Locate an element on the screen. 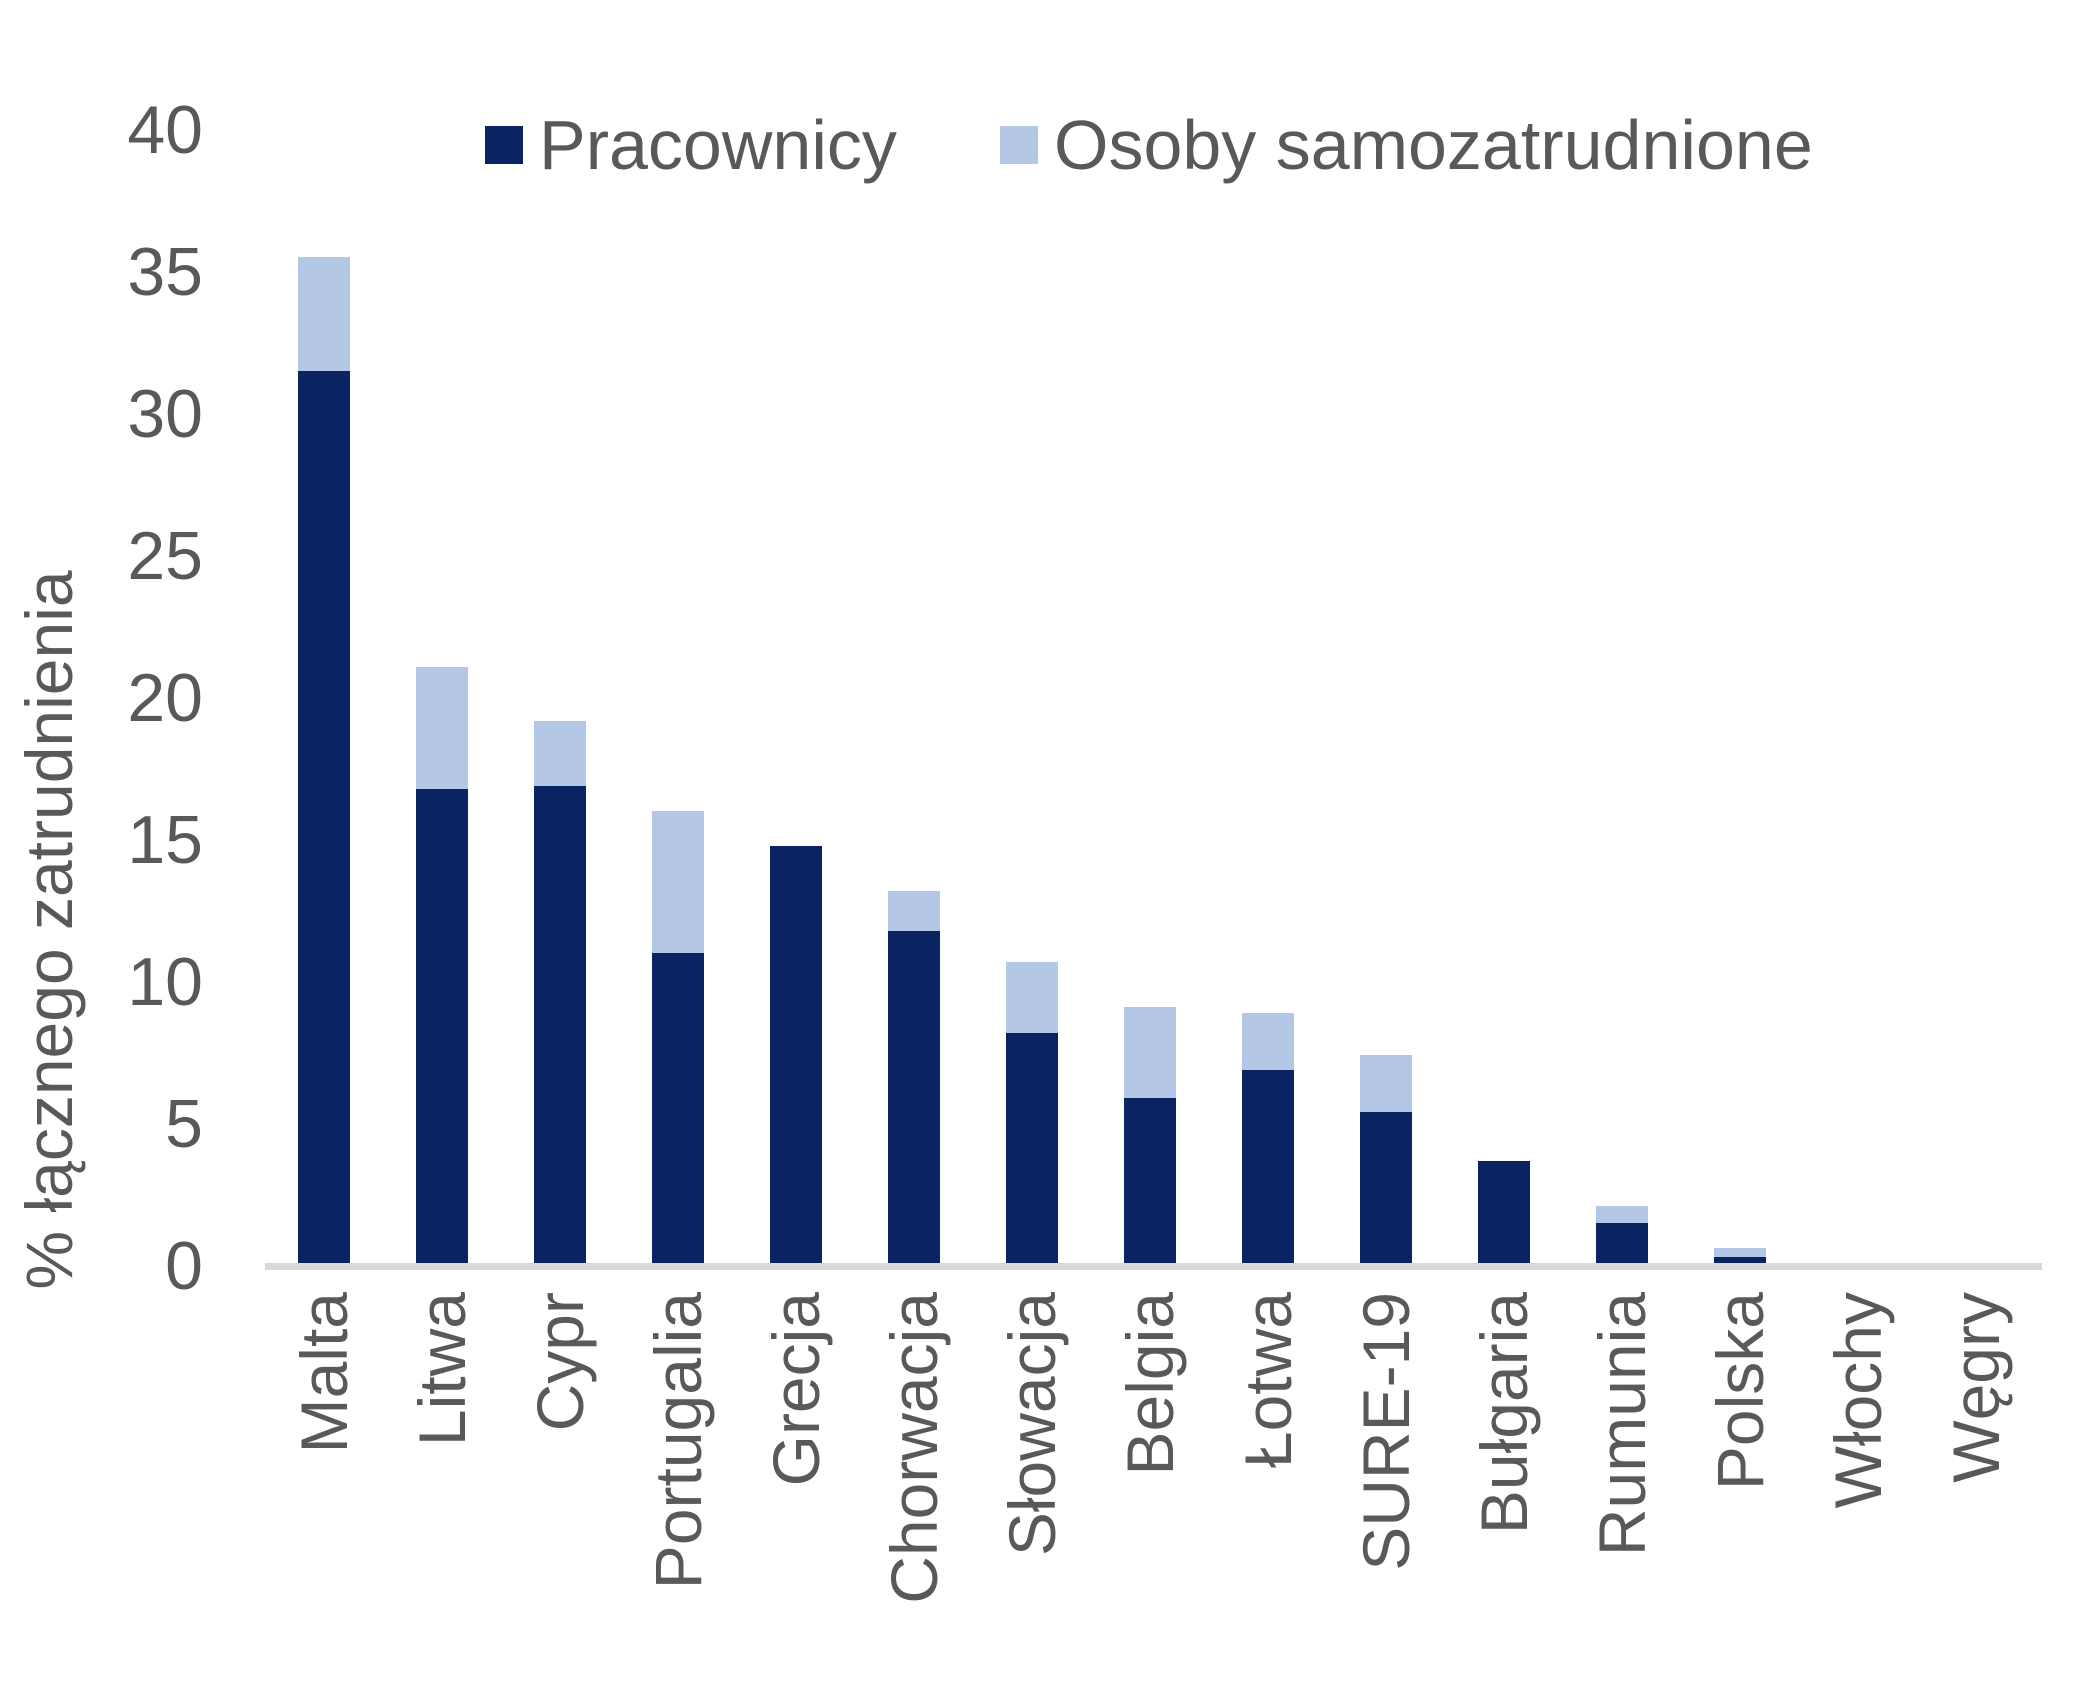 This screenshot has width=2089, height=1683. bar-segment-portugalia-pracownicy is located at coordinates (678, 1108).